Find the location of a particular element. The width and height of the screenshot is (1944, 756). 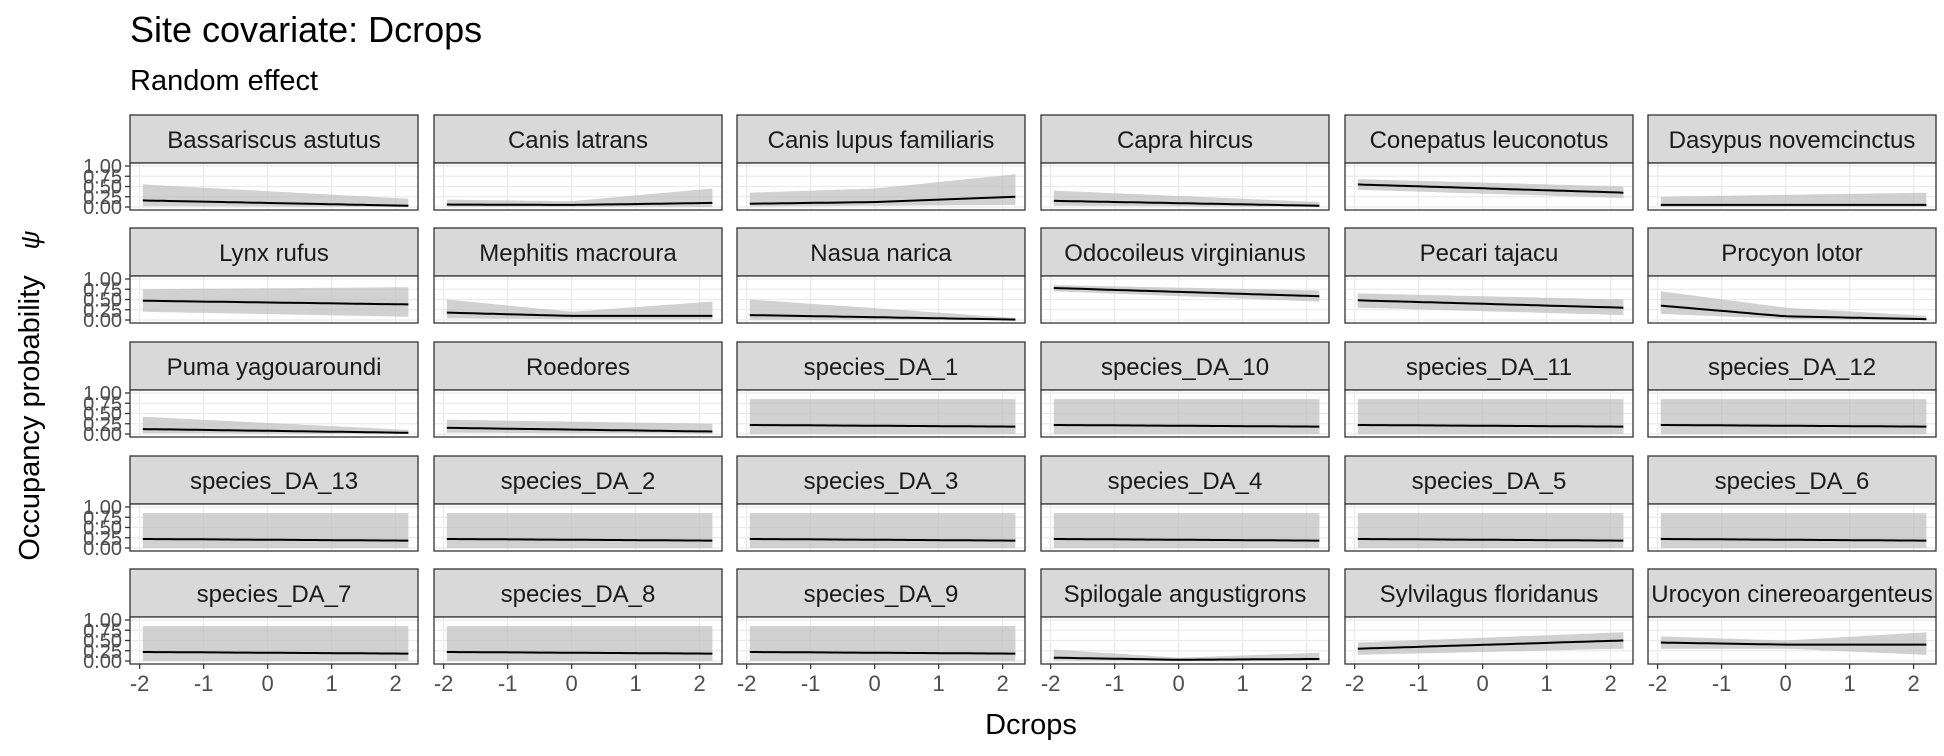

facet-panel: Puma yagouaroundi 0.000.250.500.751.00 is located at coordinates (251, 393).